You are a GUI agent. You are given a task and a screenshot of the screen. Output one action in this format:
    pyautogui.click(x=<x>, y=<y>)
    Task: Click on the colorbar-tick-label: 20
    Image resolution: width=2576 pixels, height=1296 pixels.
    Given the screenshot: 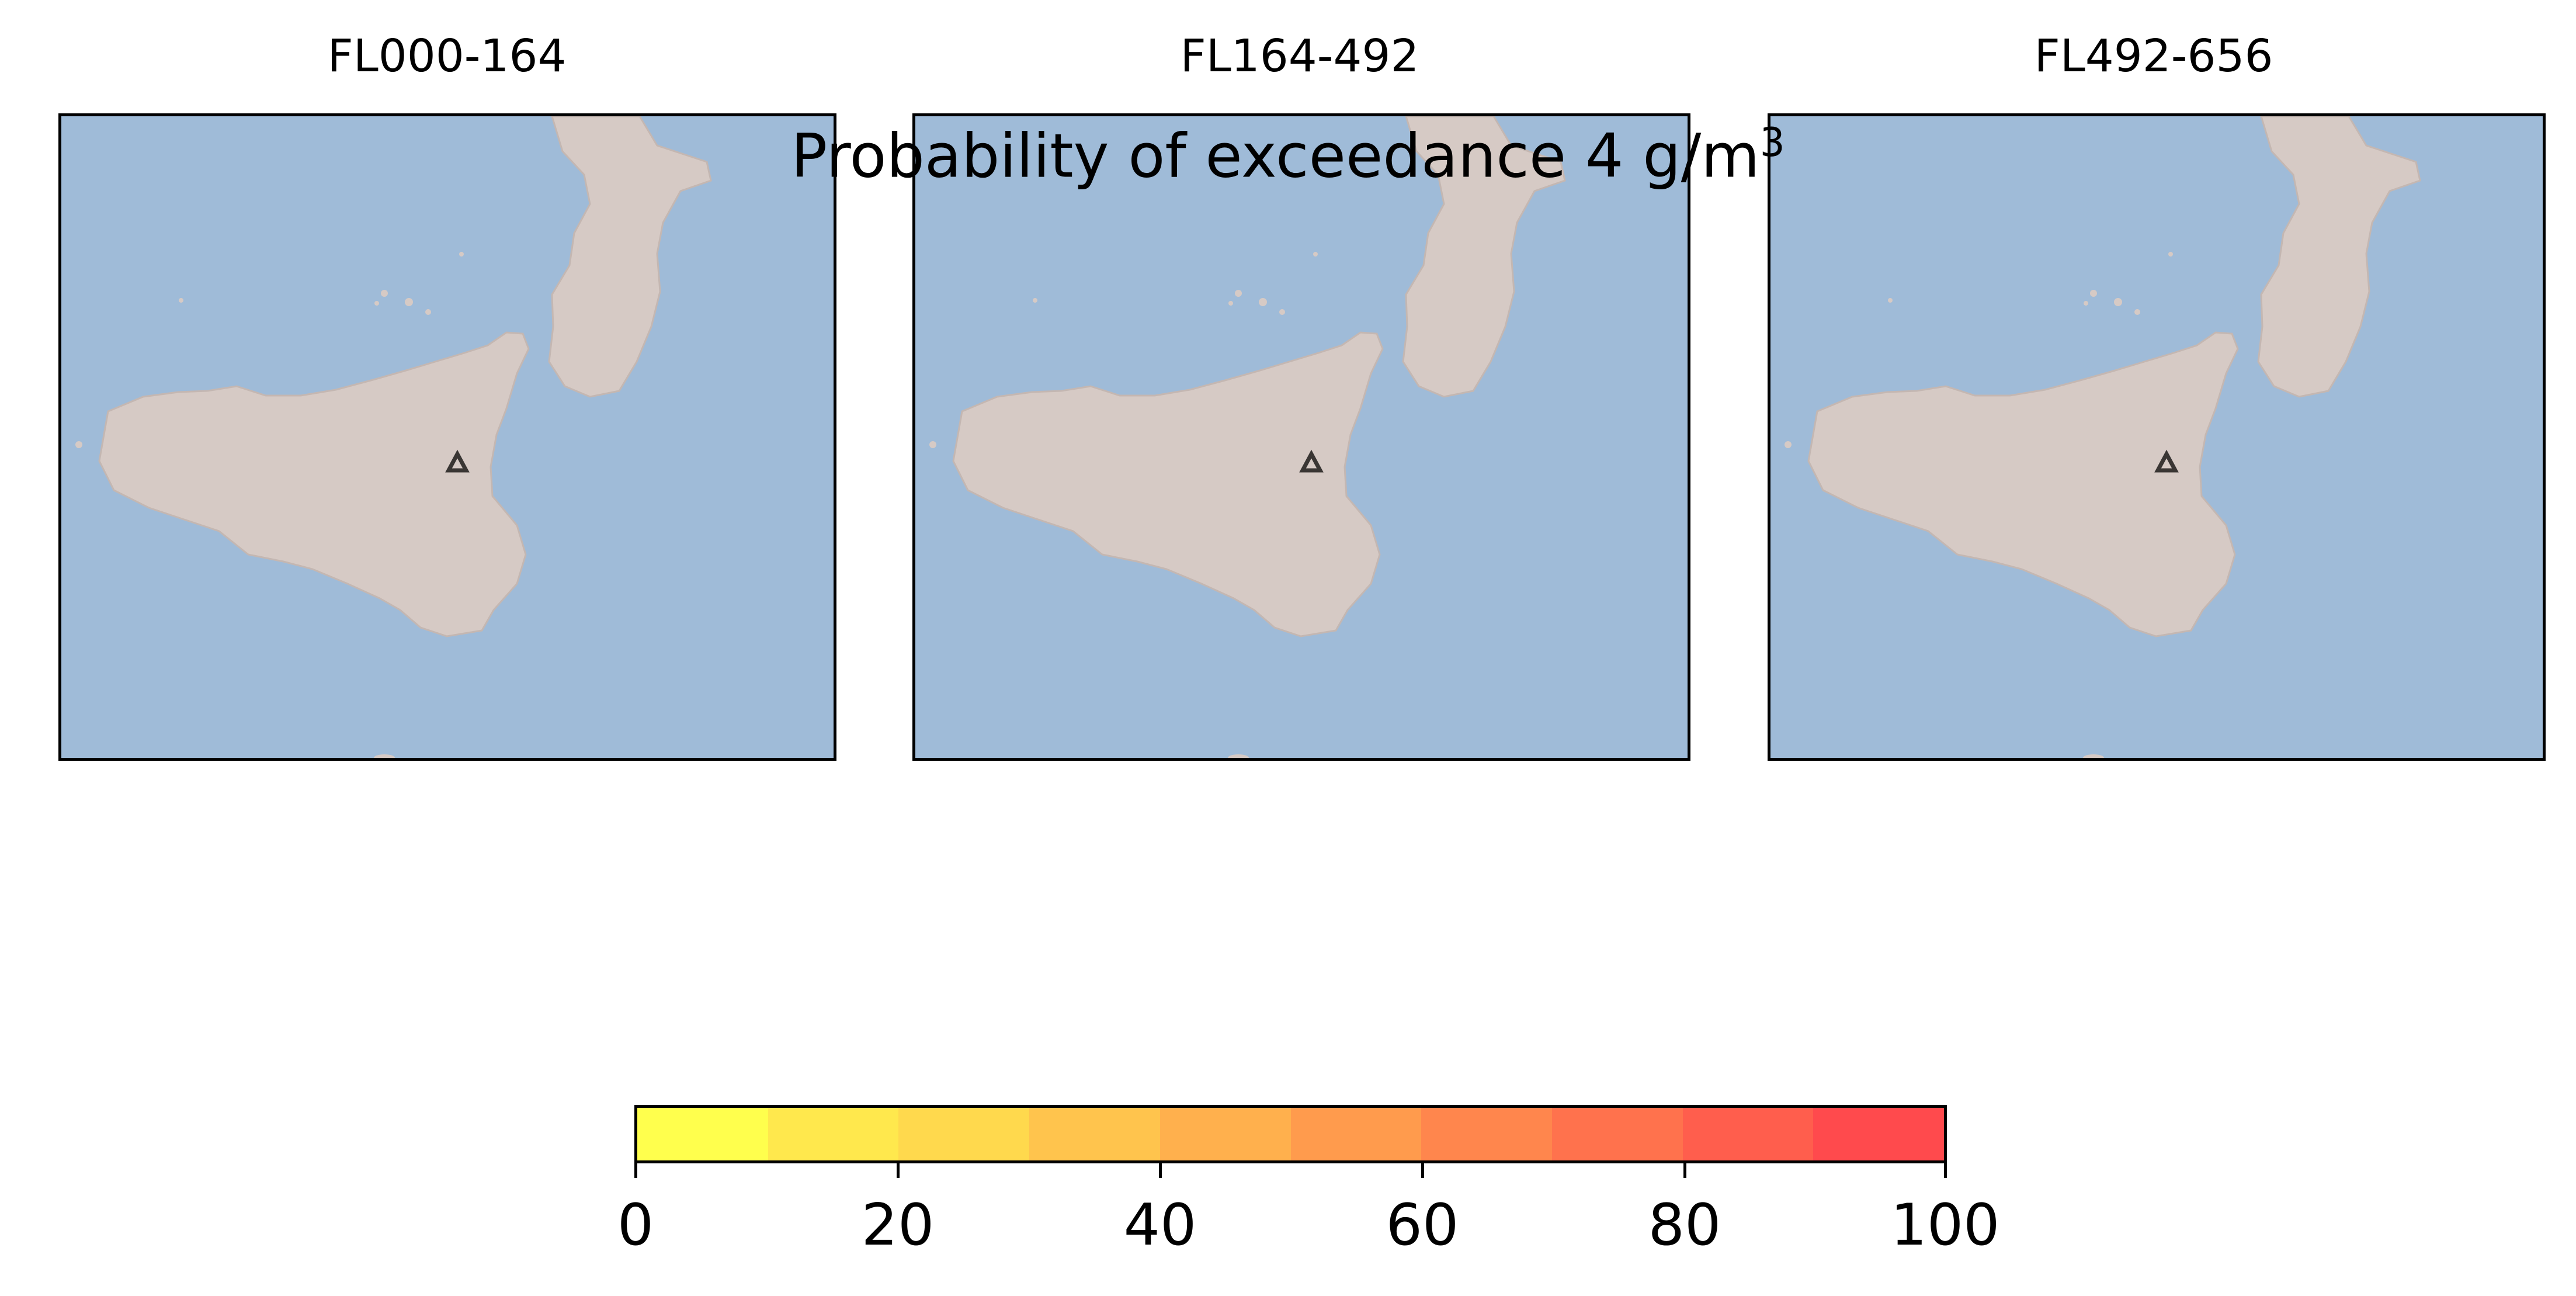 What is the action you would take?
    pyautogui.click(x=898, y=1225)
    